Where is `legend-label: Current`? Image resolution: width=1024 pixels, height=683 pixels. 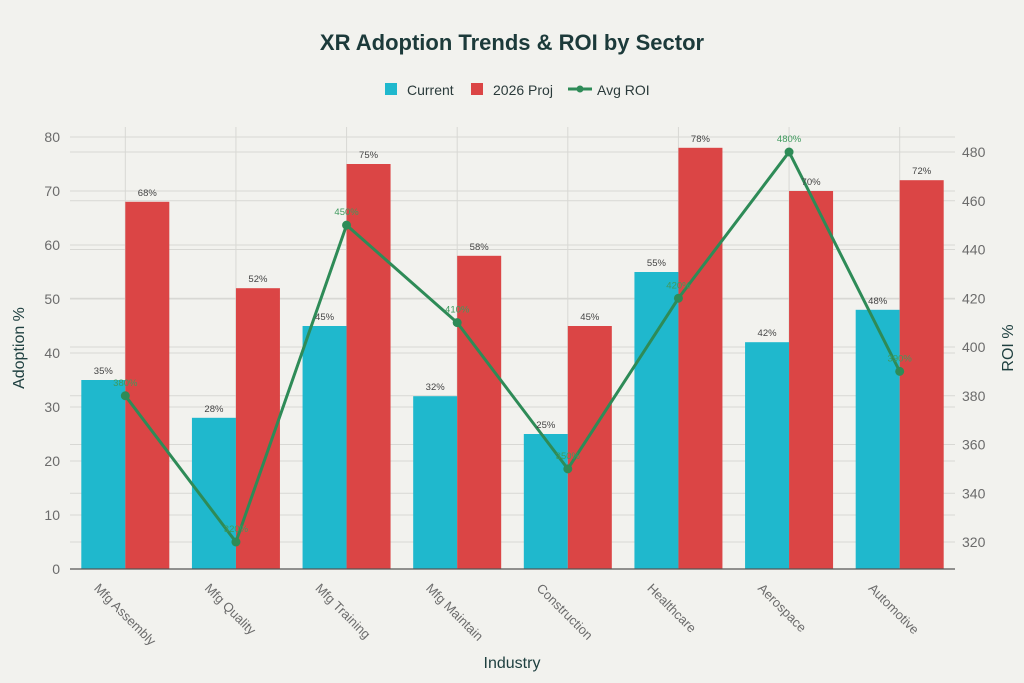
legend-label: Current is located at coordinates (430, 90).